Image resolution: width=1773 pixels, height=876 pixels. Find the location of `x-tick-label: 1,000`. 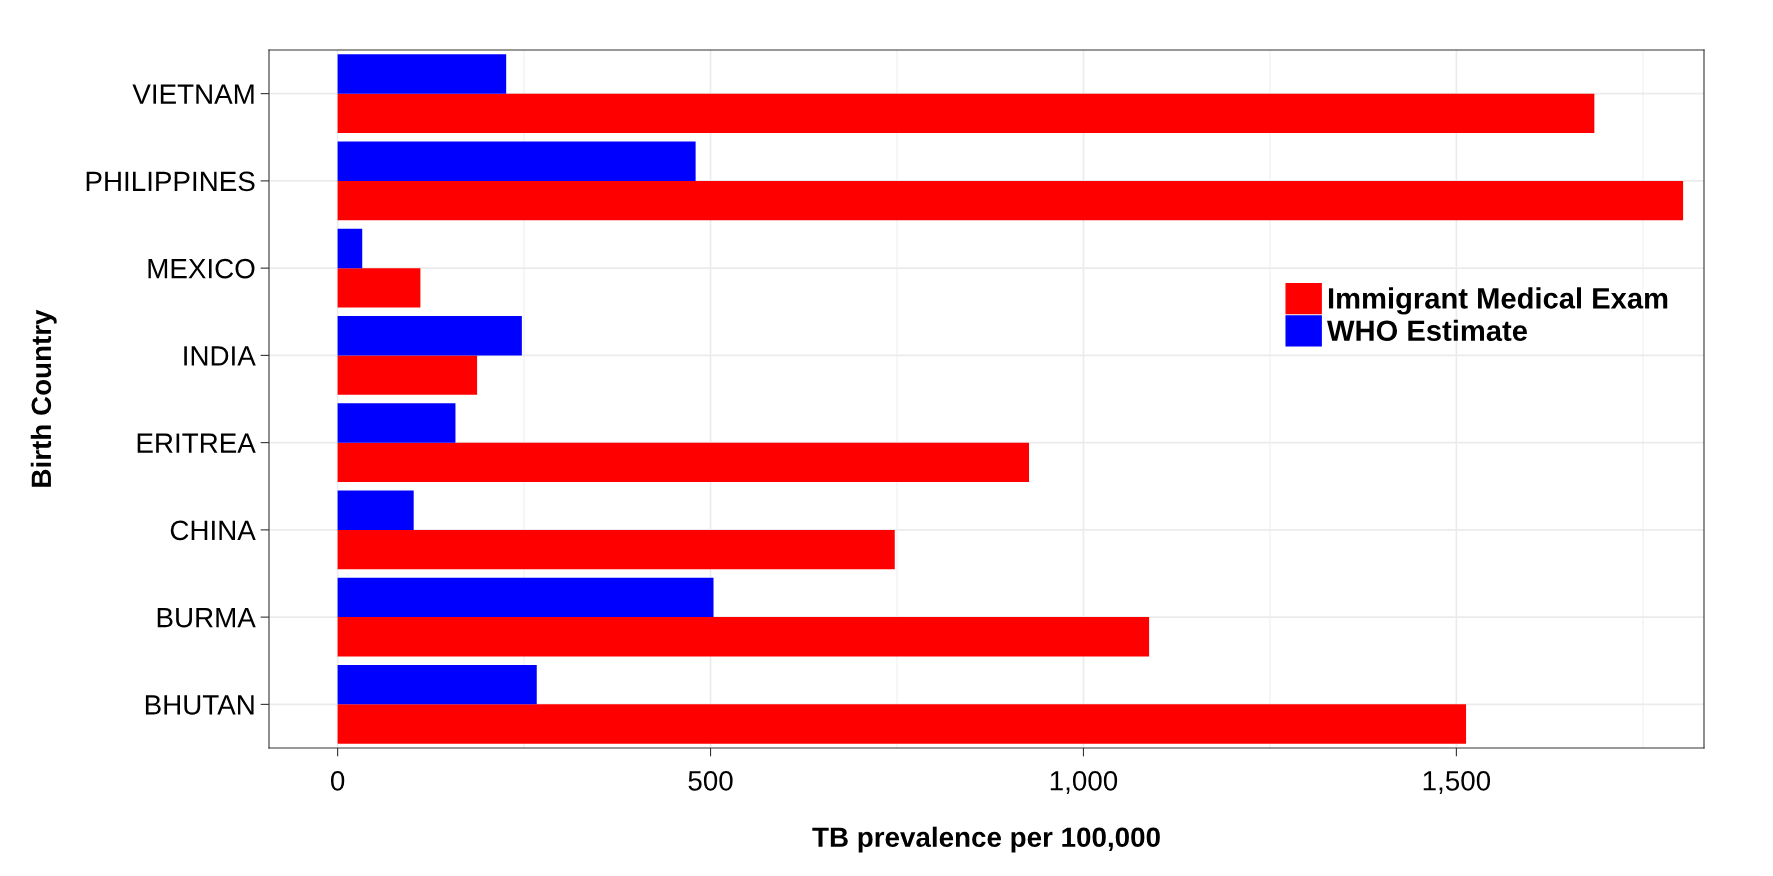

x-tick-label: 1,000 is located at coordinates (1084, 782).